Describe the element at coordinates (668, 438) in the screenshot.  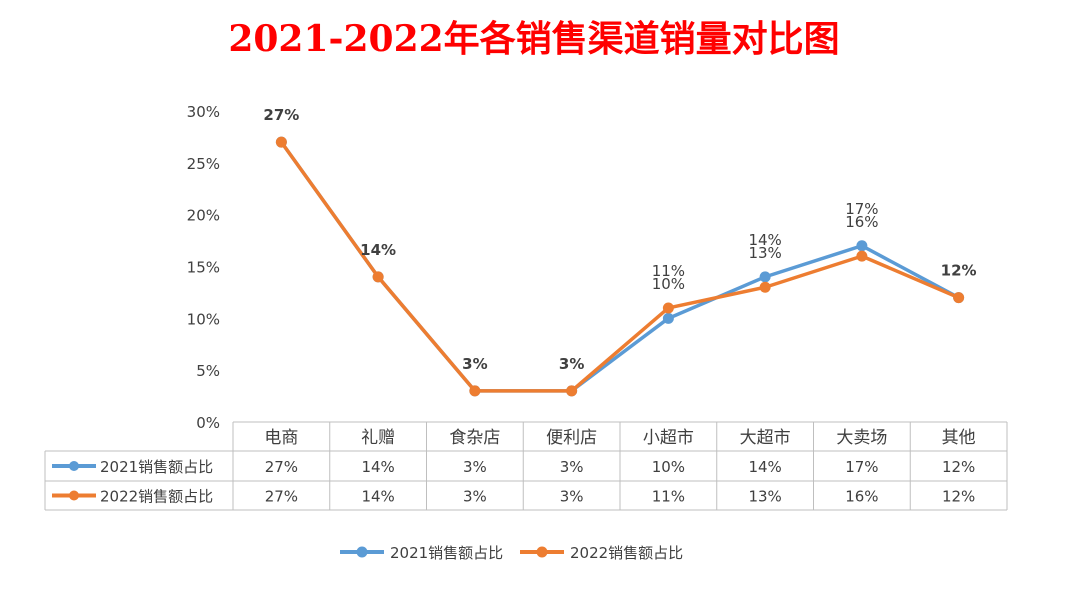
I see `category-label: 小超市` at that location.